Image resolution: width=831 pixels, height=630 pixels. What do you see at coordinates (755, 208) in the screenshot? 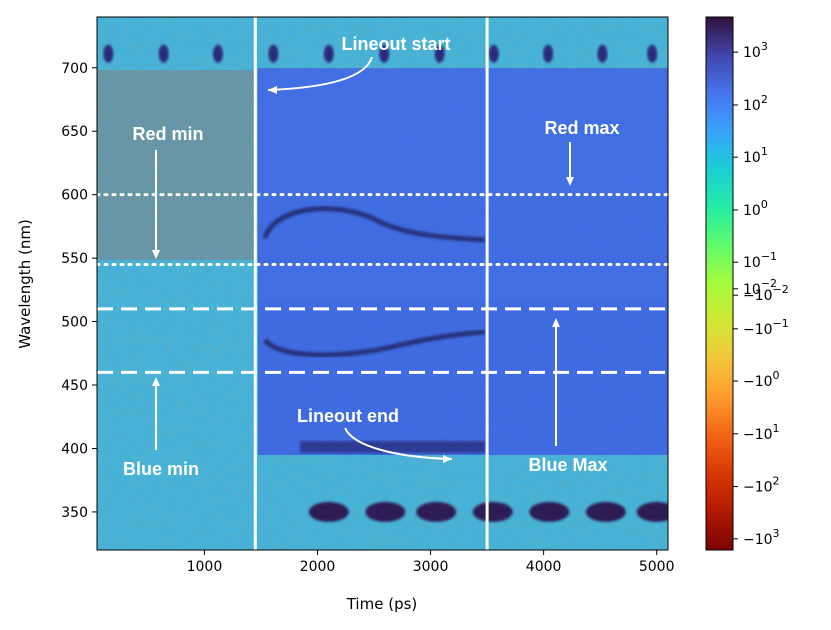
I see `colorbar-tick-label: 10⁰` at bounding box center [755, 208].